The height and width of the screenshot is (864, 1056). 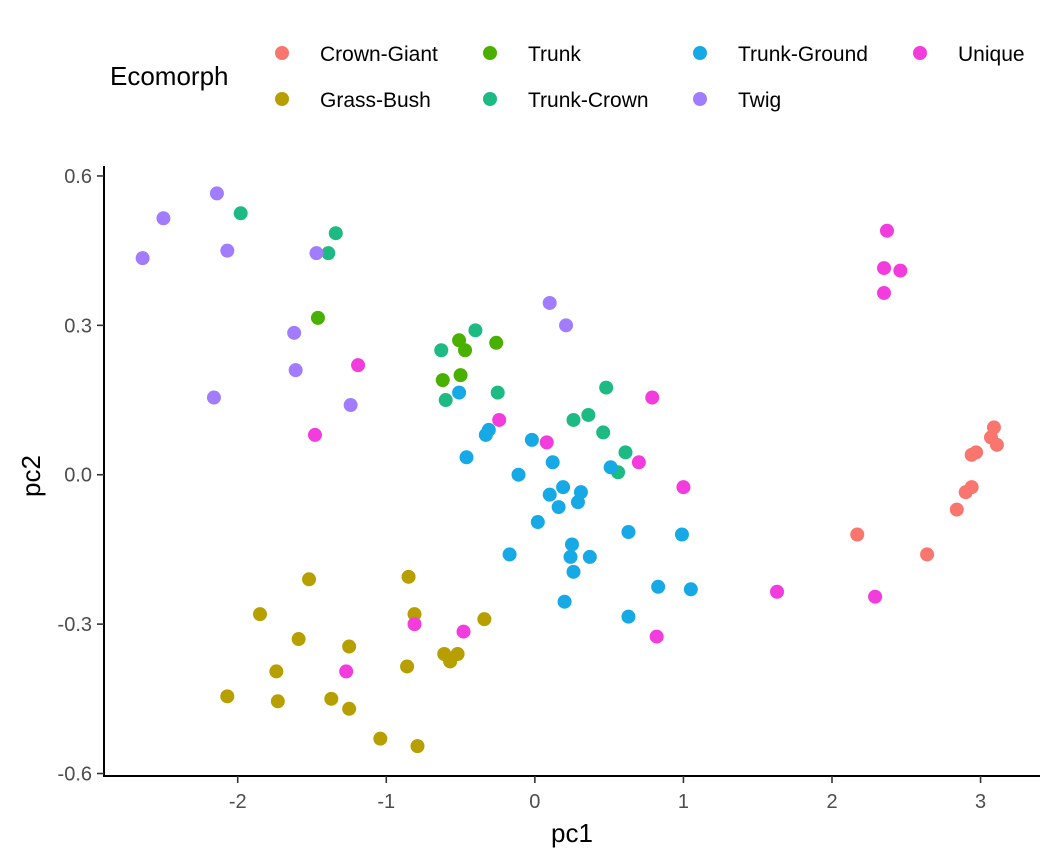 I want to click on legend-item: Trunk, so click(x=532, y=54).